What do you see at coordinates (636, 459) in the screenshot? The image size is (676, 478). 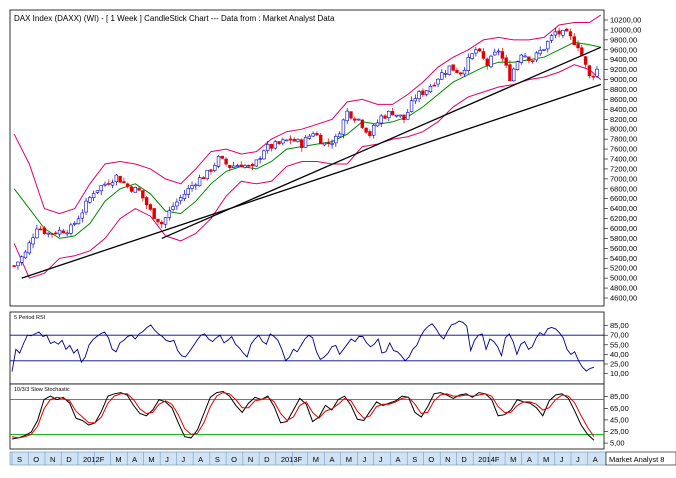 I see `watermark-label: Market Analyst 8` at bounding box center [636, 459].